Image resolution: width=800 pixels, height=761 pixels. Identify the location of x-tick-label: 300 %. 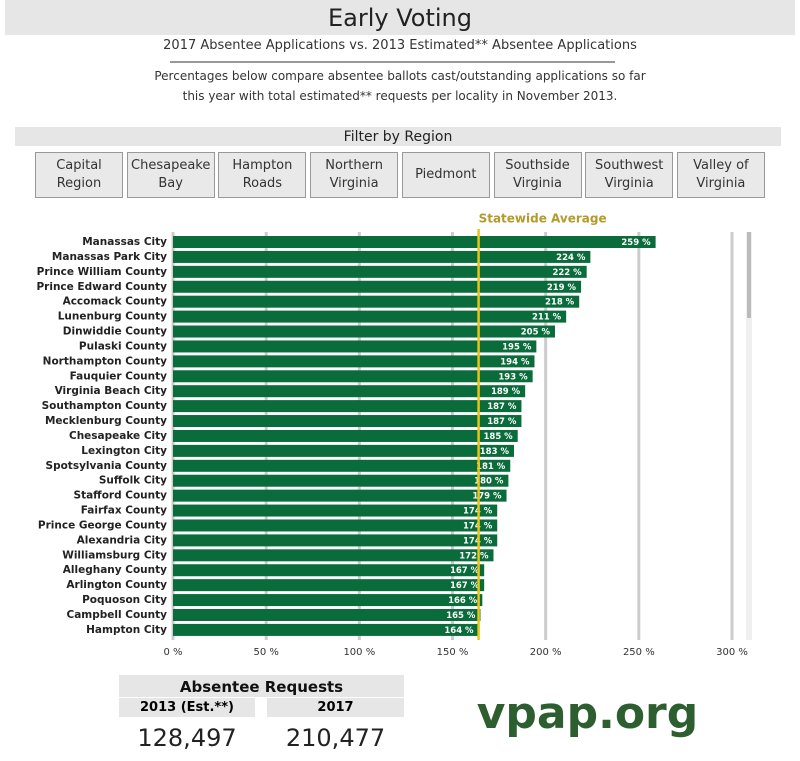
(732, 652).